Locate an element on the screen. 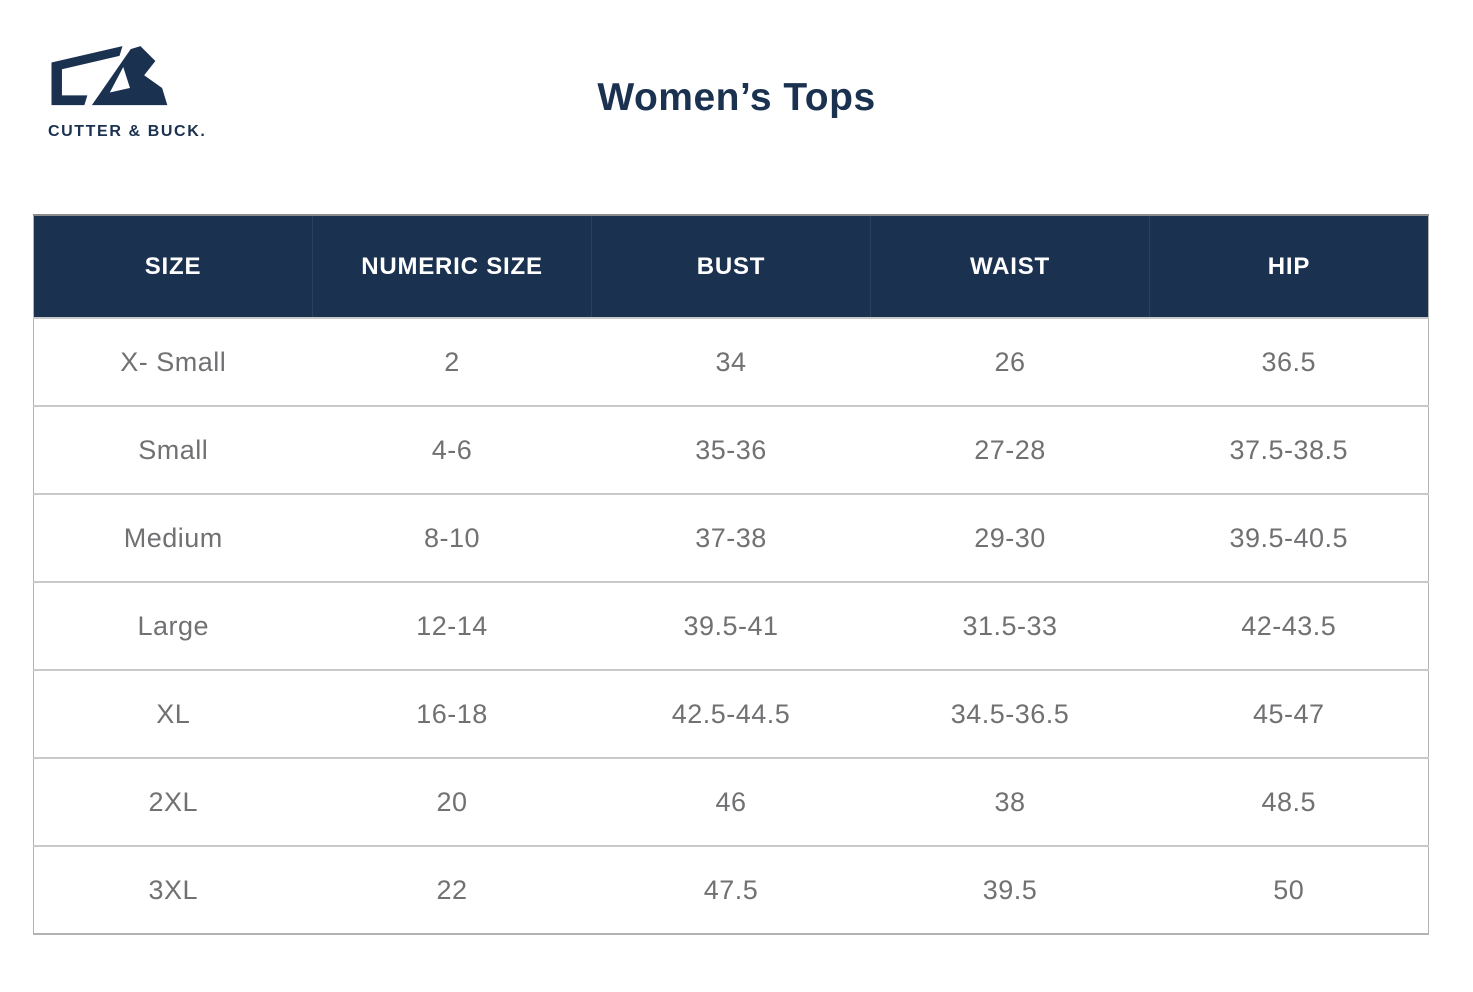 This screenshot has height=992, width=1473. cell-bust: 34 is located at coordinates (731, 361).